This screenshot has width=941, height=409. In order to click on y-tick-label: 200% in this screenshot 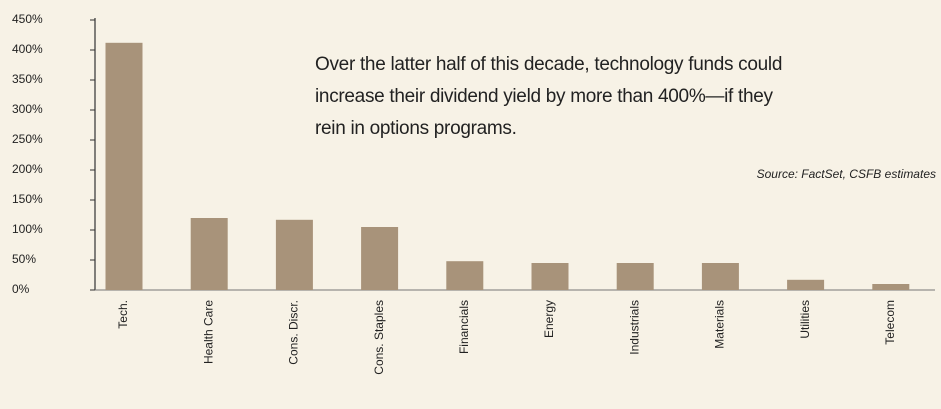, I will do `click(27, 169)`.